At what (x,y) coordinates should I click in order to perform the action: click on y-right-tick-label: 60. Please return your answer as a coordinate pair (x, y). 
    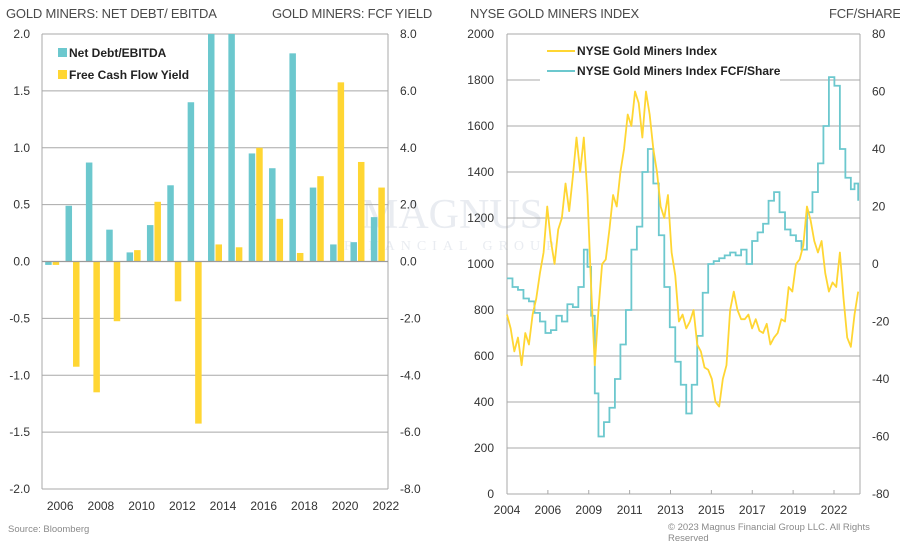
    Looking at the image, I should click on (879, 92).